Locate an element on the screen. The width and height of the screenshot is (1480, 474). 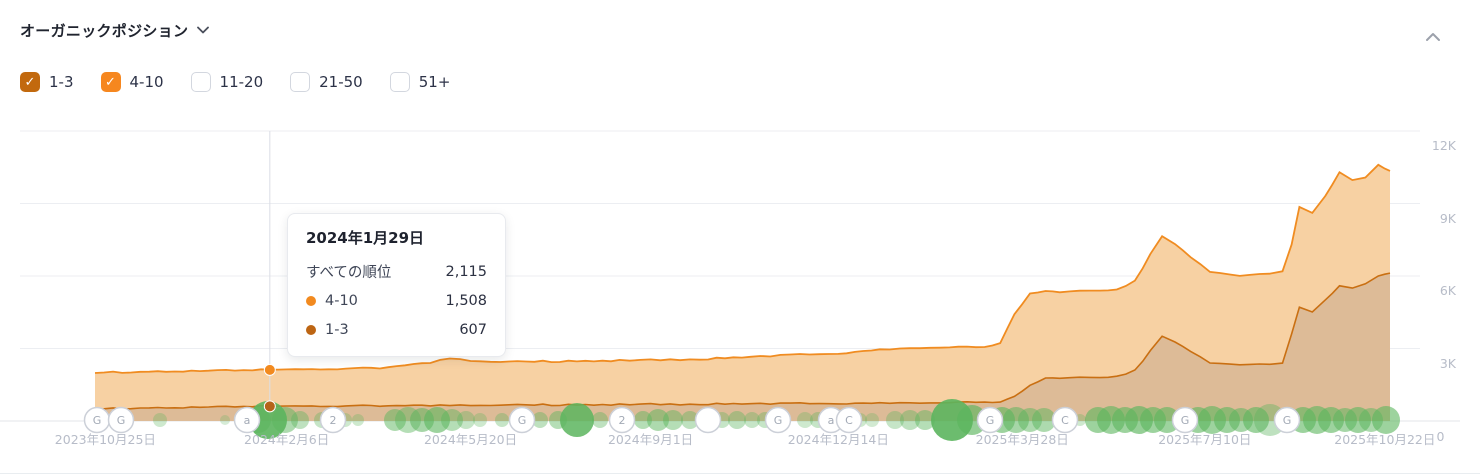
x-axis-tick-label: 2024年12月14日 is located at coordinates (838, 439).